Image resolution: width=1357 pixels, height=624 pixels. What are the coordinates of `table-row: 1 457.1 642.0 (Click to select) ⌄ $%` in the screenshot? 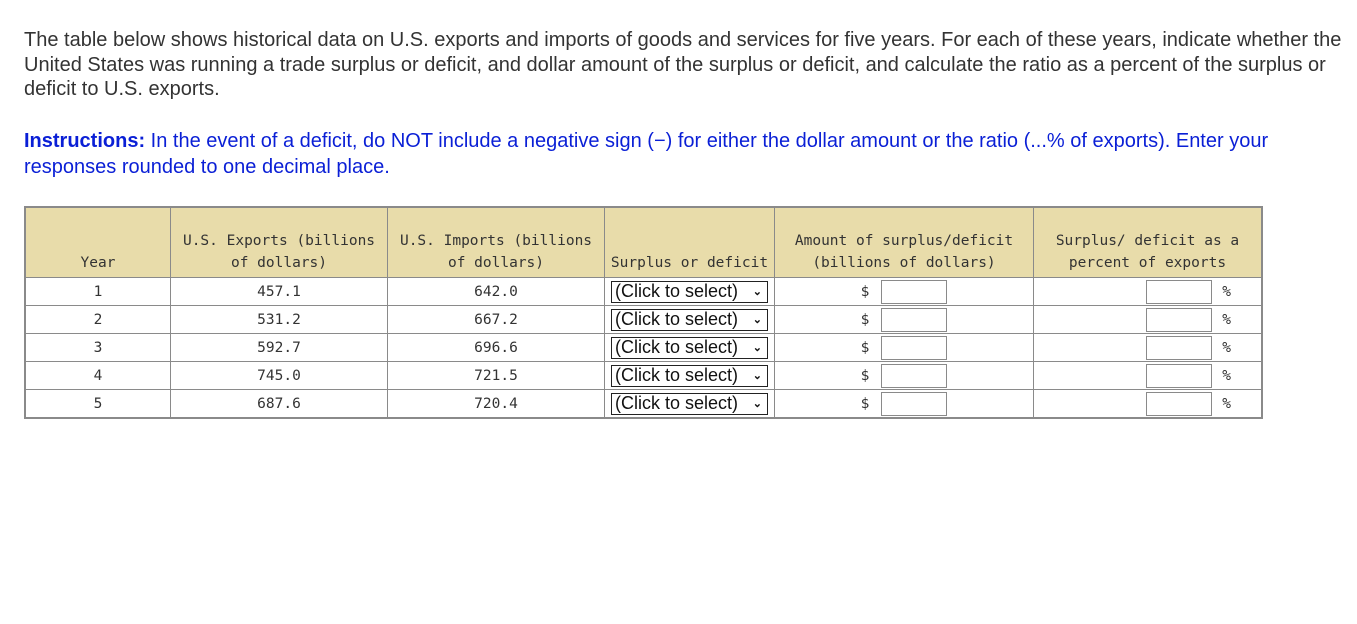 It's located at (643, 291).